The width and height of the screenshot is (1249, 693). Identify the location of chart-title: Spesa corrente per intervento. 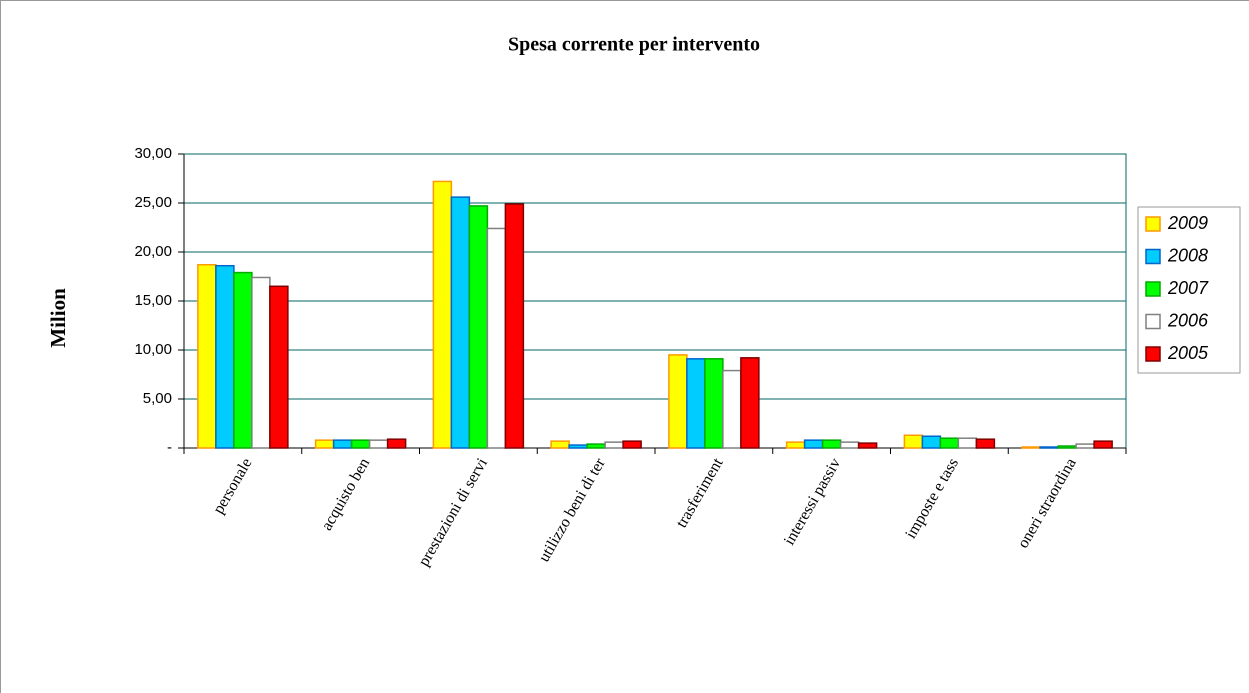
(634, 45).